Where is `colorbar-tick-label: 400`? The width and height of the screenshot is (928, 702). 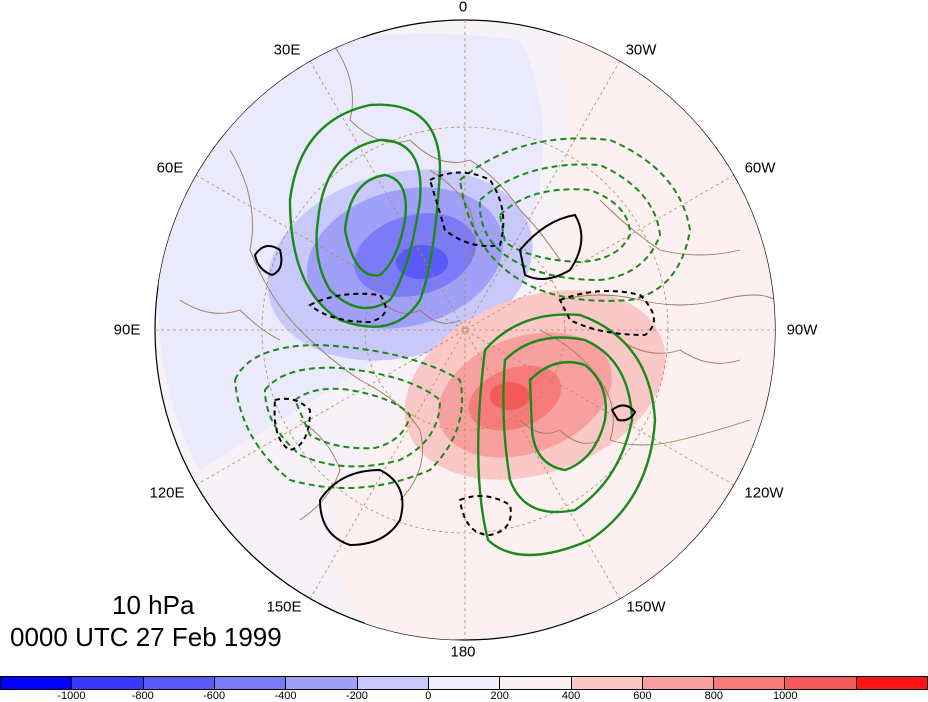 colorbar-tick-label: 400 is located at coordinates (571, 696).